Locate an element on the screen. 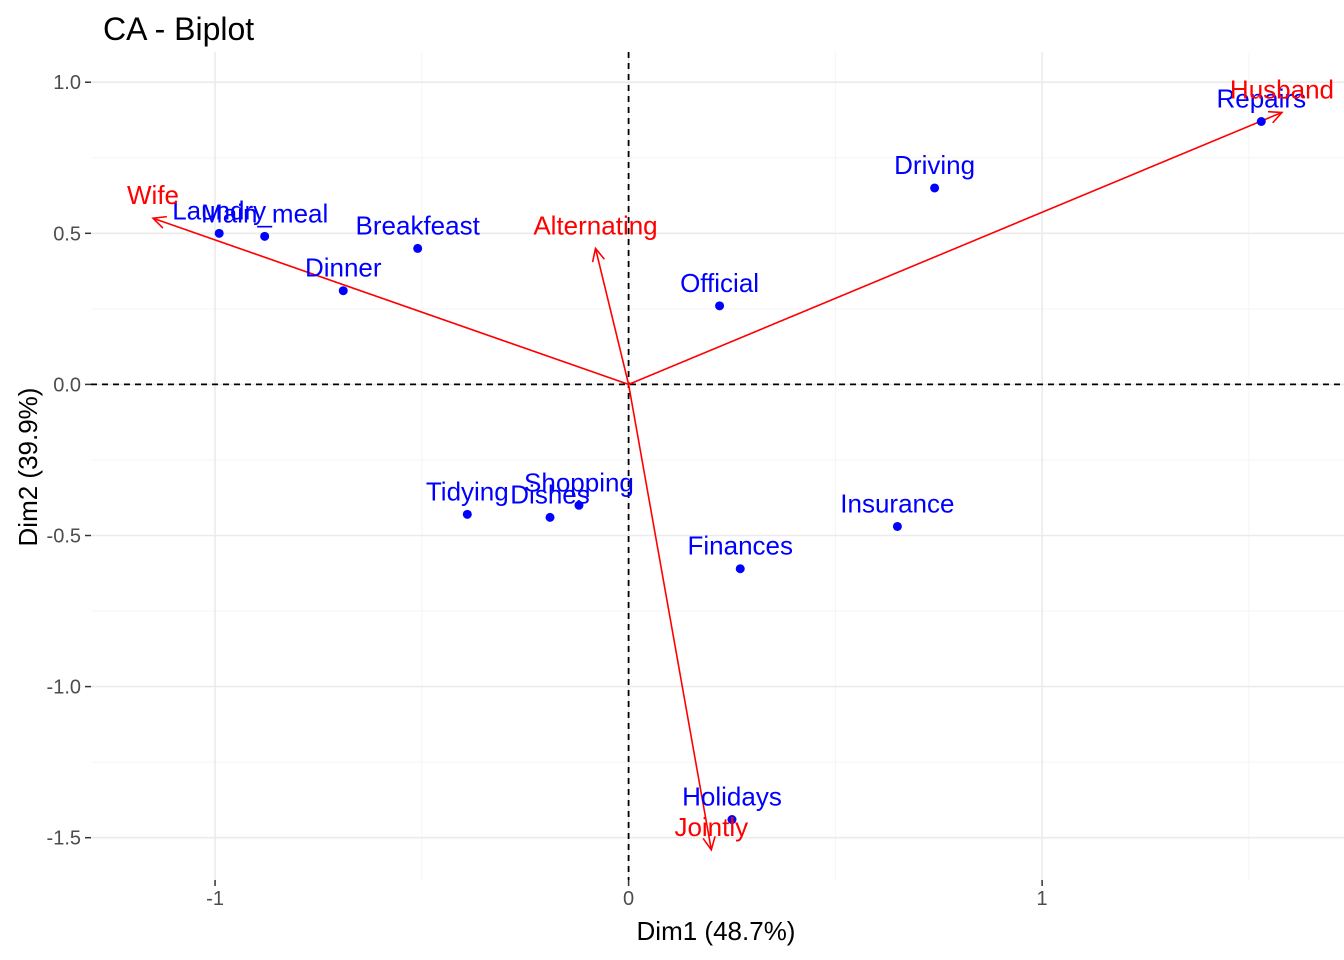  row-label: Holidays is located at coordinates (732, 797).